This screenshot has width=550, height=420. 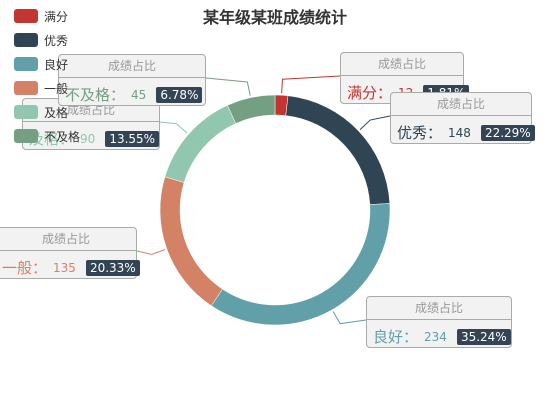 I want to click on leader-line-excellent, so click(x=375, y=123).